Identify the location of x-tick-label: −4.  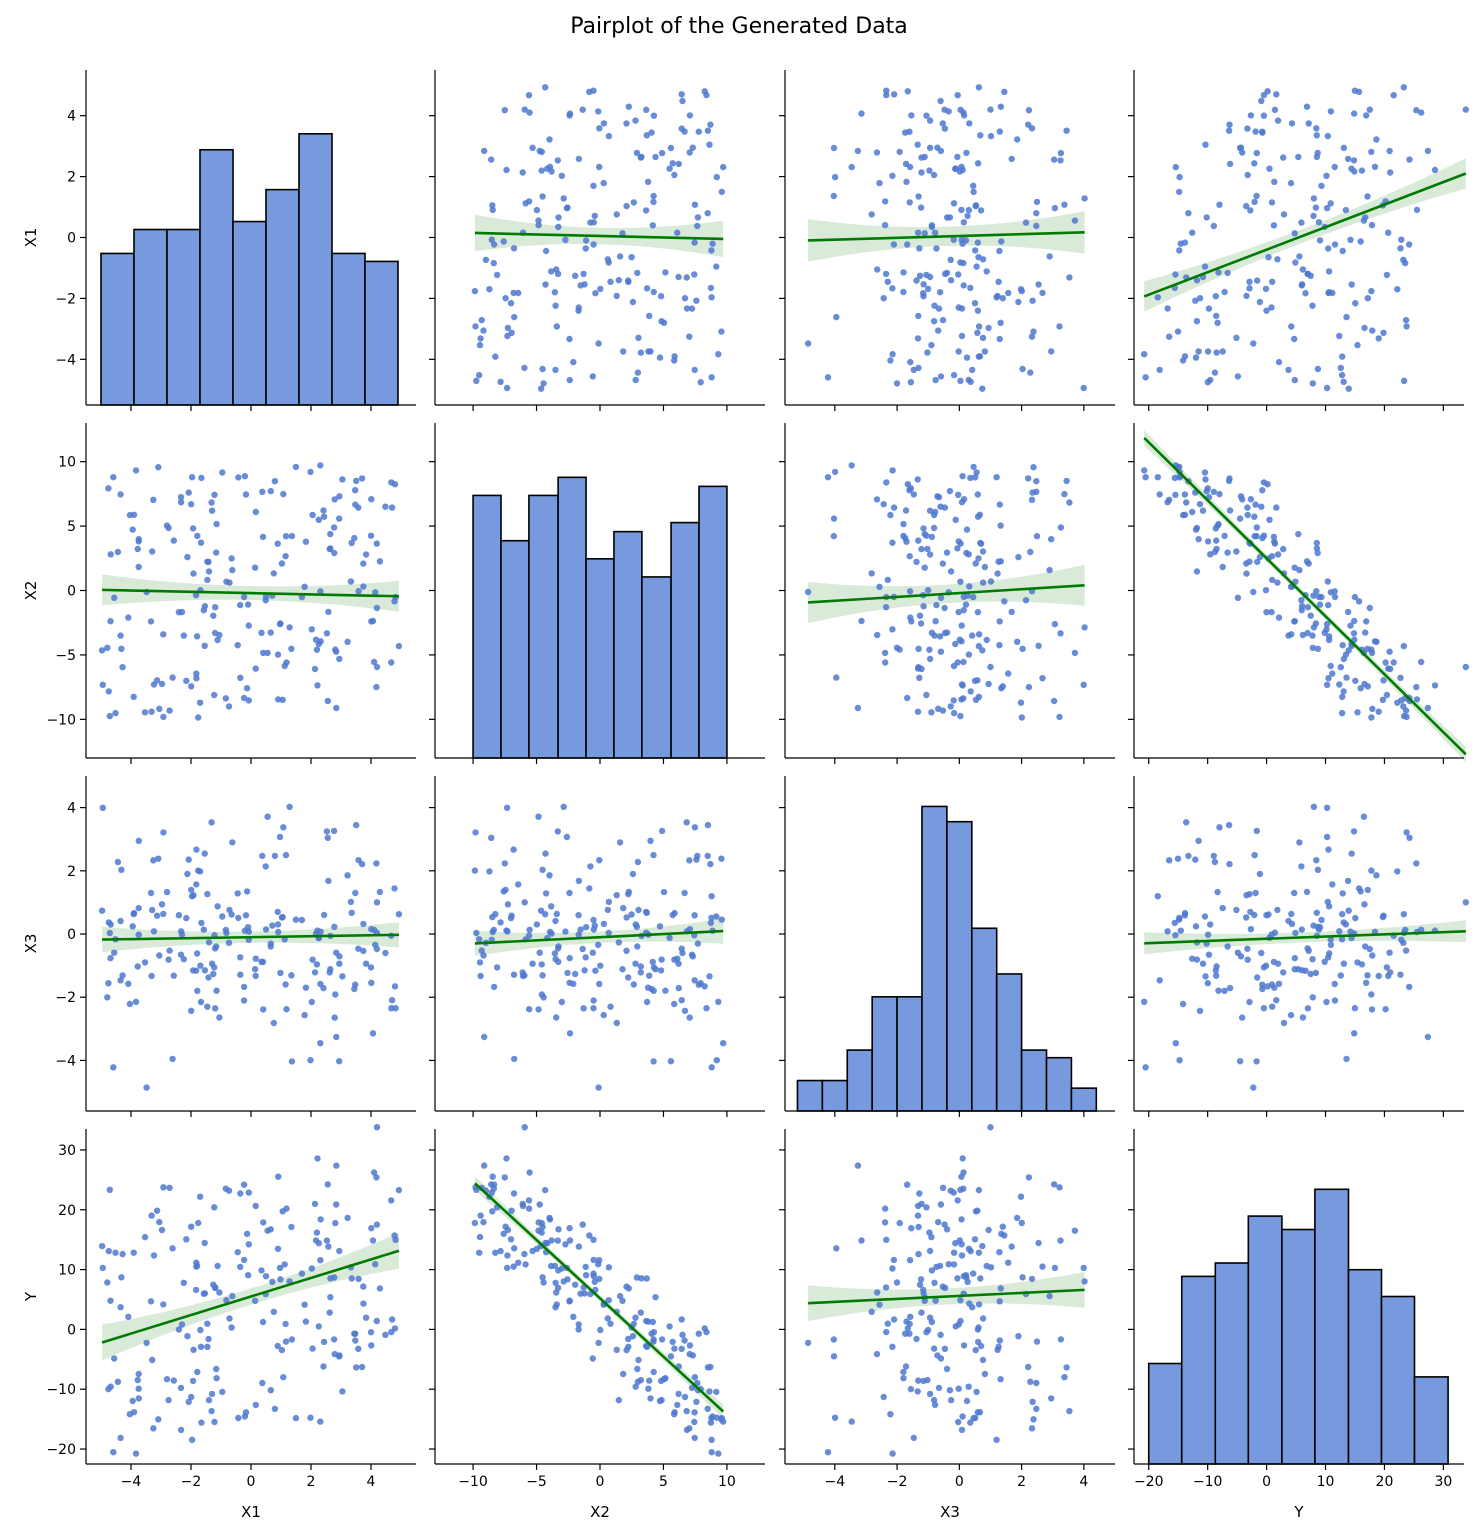
(834, 1482).